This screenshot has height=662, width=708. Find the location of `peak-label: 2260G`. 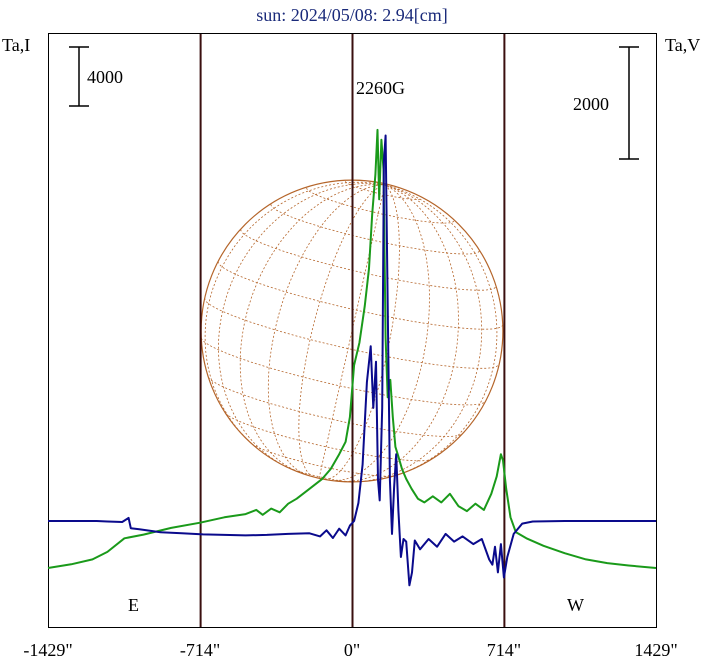

peak-label: 2260G is located at coordinates (380, 88).